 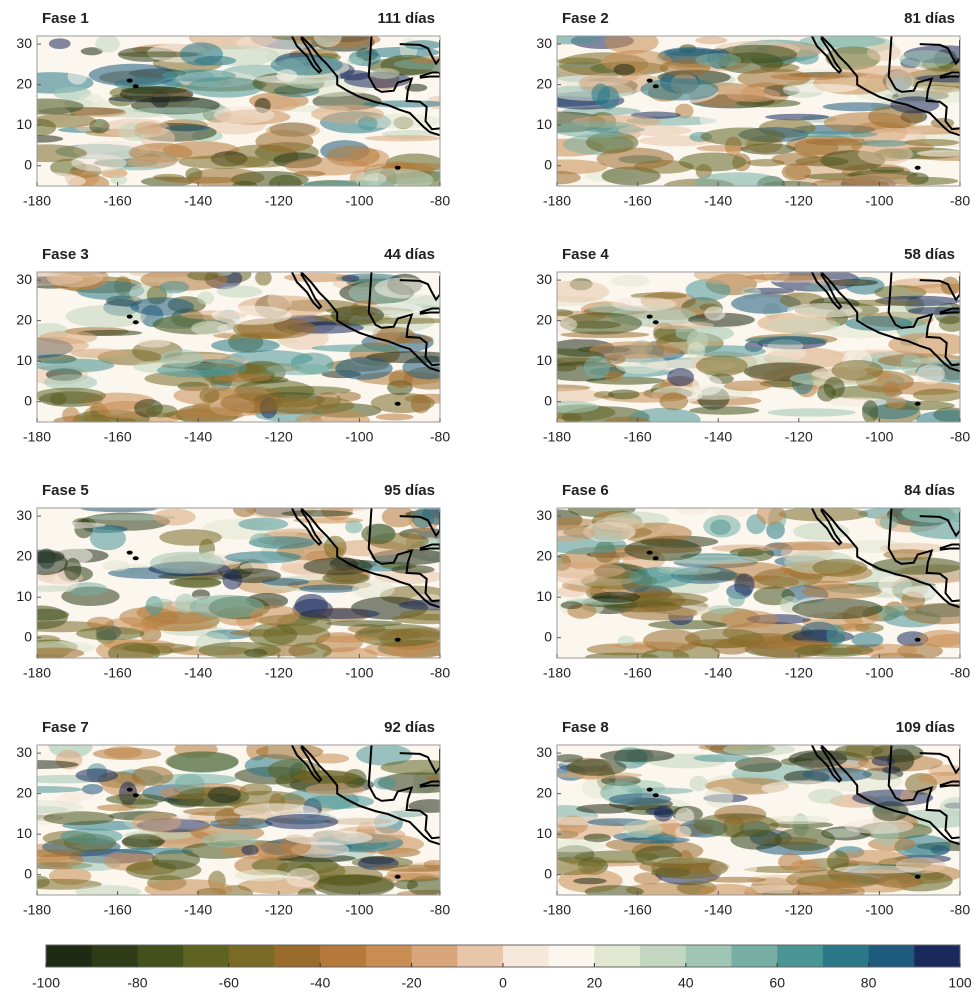 I want to click on panel-days: 58 días, so click(x=929, y=254).